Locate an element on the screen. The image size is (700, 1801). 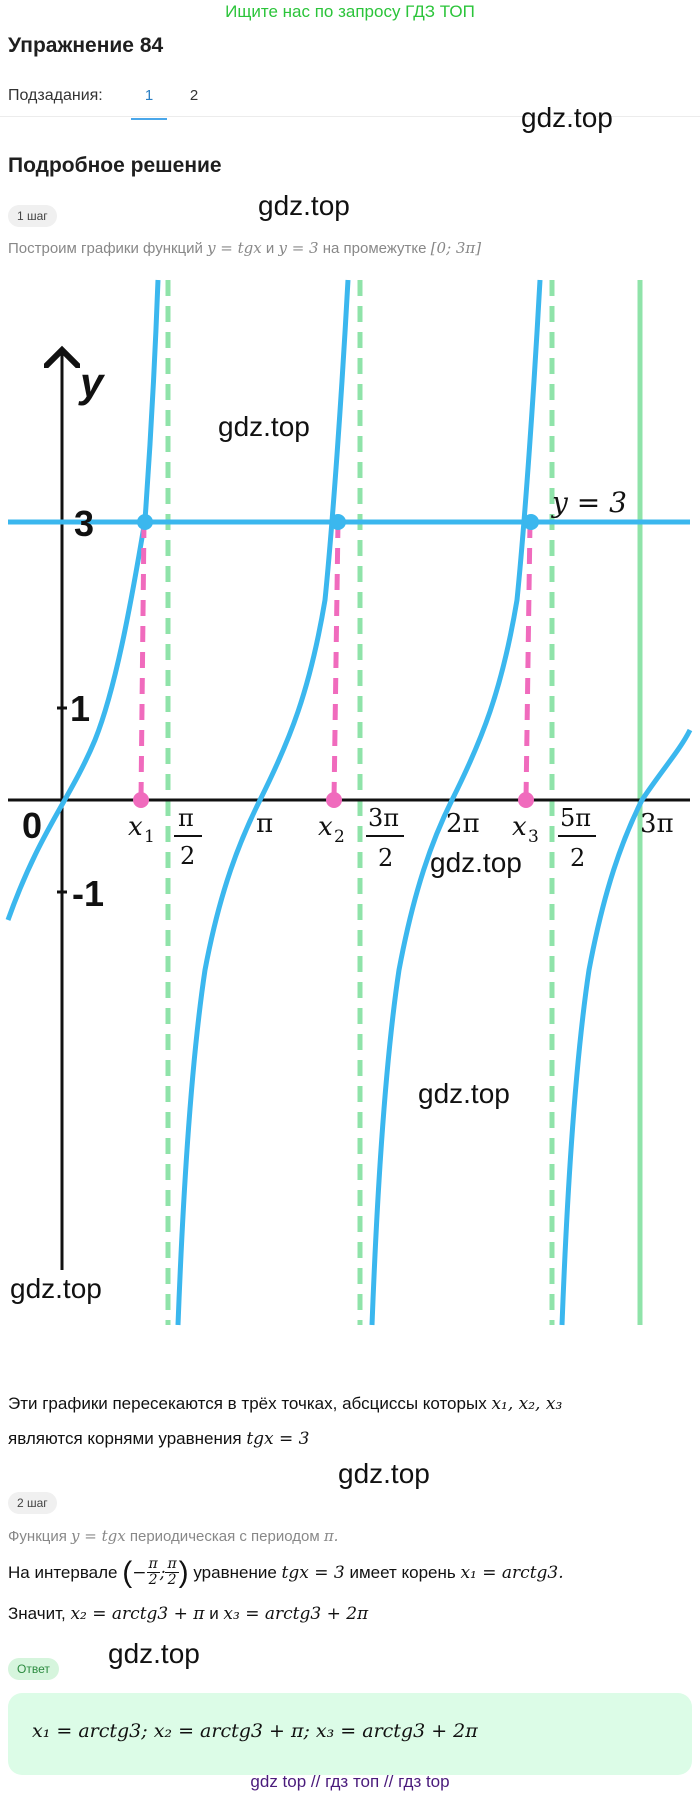
tick-label-1: 1 is located at coordinates (80, 708).